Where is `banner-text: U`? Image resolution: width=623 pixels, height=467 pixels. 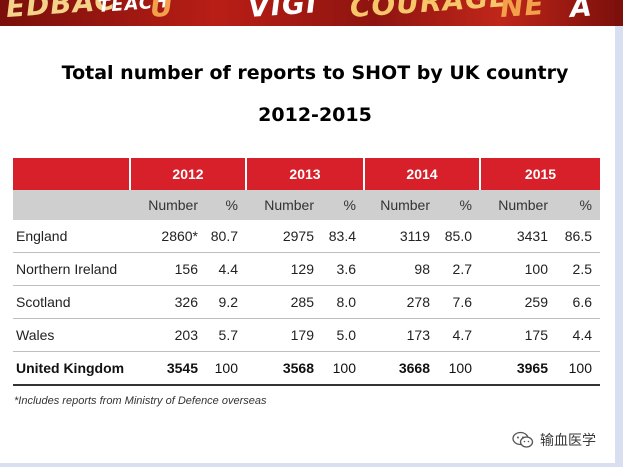 banner-text: U is located at coordinates (161, 12).